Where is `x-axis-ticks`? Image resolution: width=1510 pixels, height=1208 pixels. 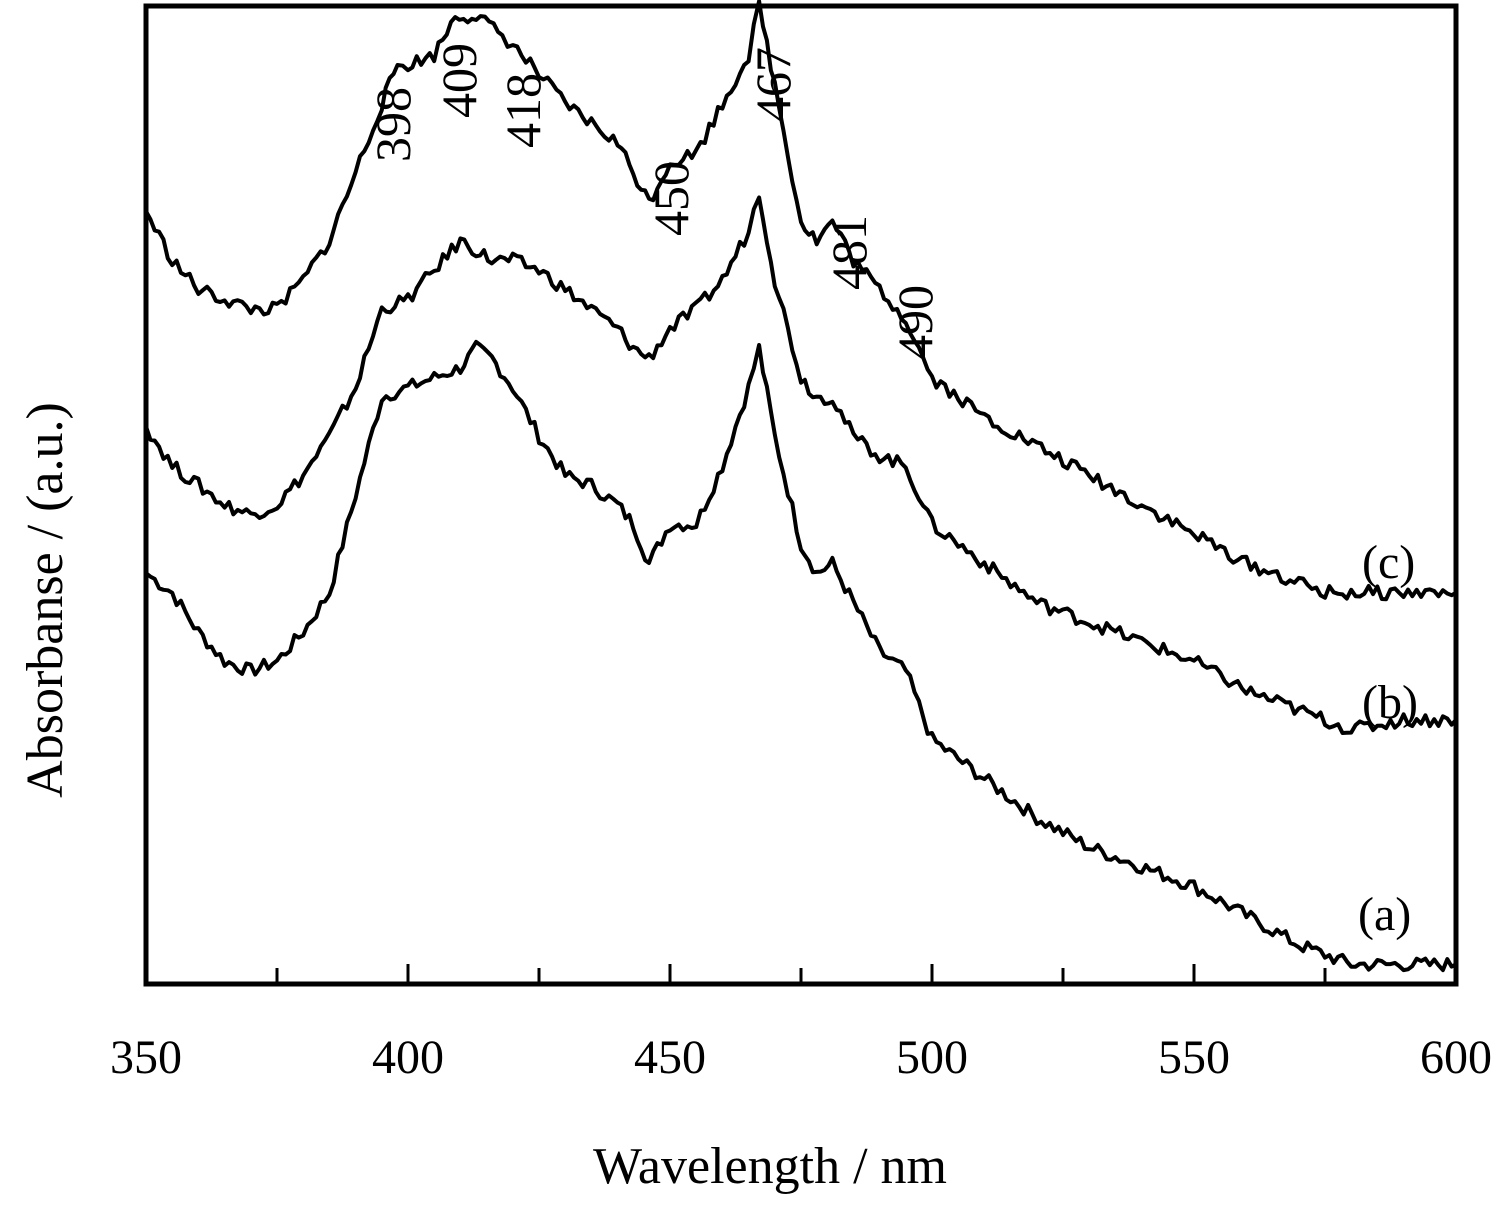 x-axis-ticks is located at coordinates (801, 974).